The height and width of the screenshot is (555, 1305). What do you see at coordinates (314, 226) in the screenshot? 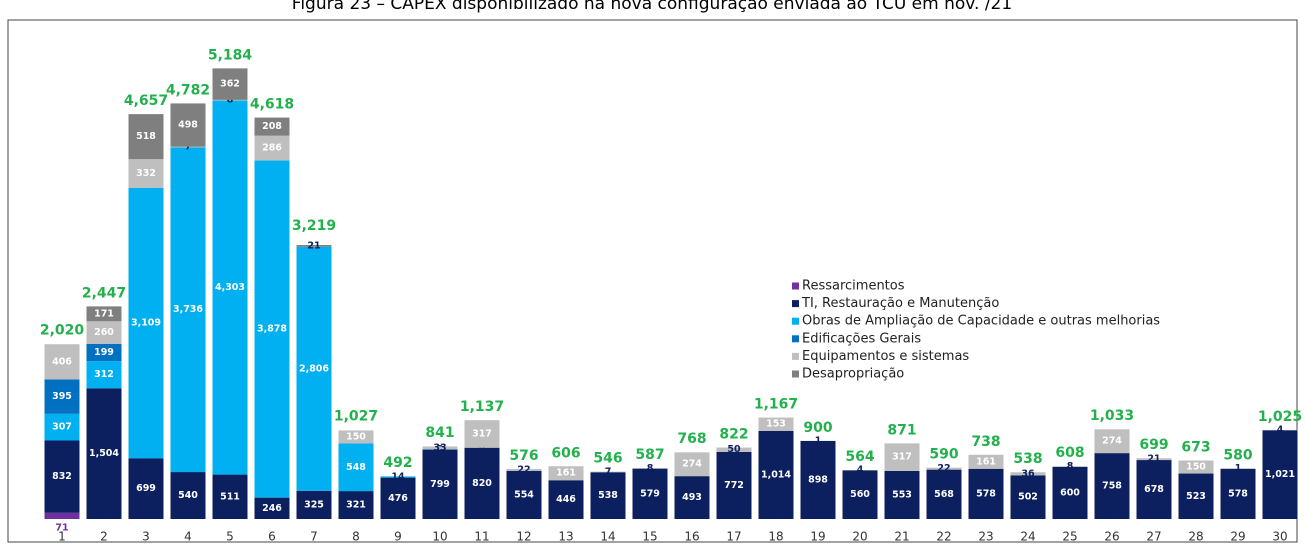
I see `total-label: 3,219` at bounding box center [314, 226].